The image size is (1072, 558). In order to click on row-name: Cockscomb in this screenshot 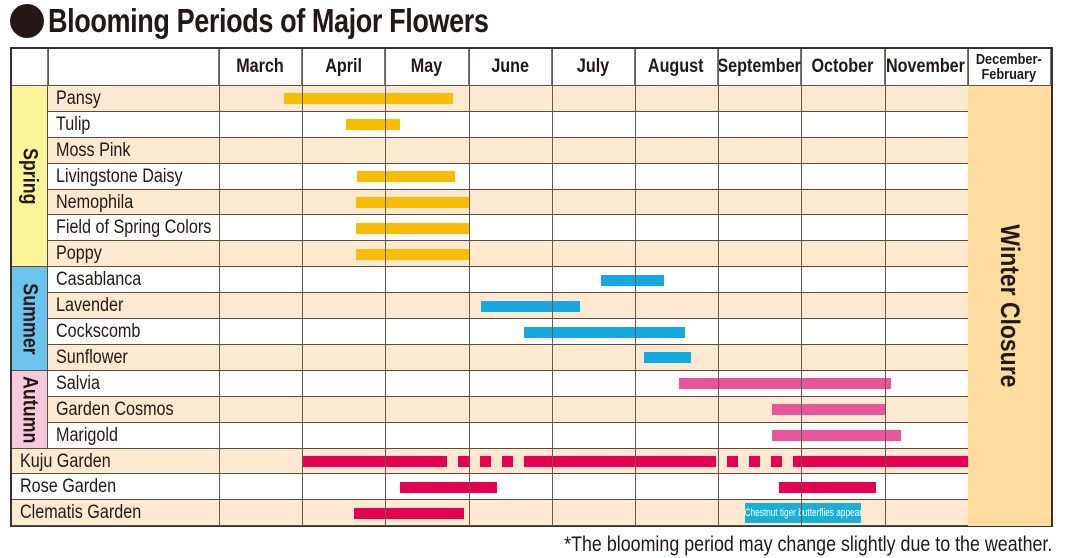, I will do `click(105, 332)`.